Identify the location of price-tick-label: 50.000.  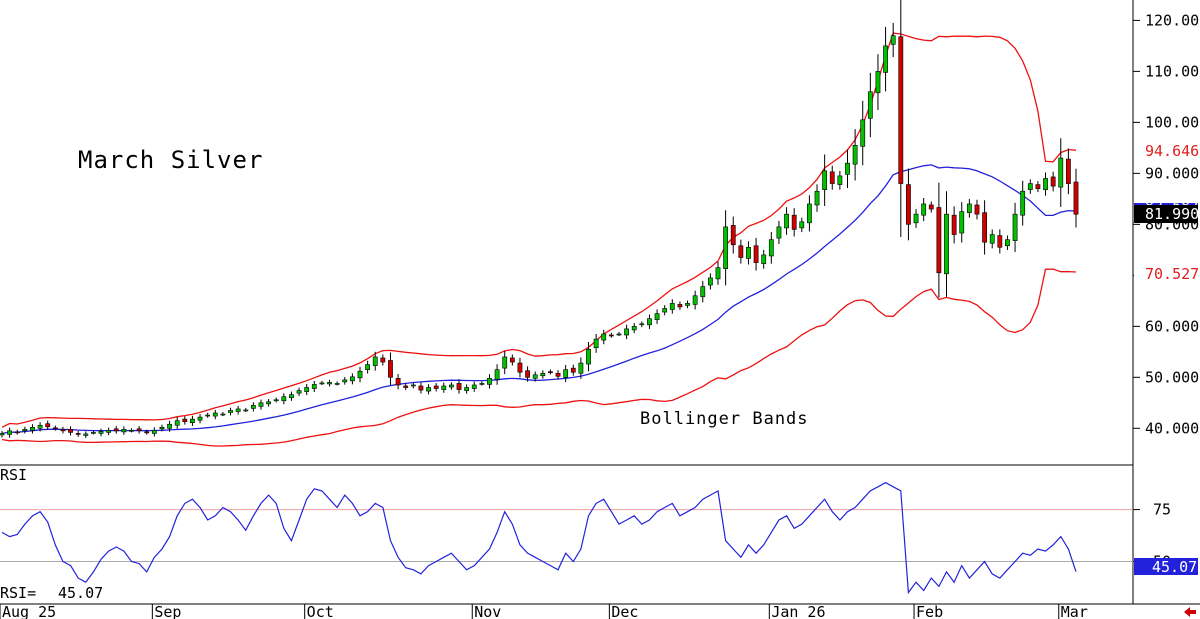
(1172, 377).